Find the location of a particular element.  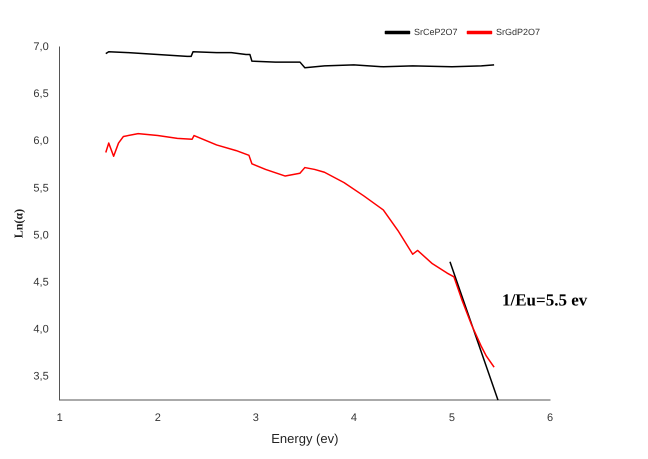

x-tick-label: 4 is located at coordinates (353, 418).